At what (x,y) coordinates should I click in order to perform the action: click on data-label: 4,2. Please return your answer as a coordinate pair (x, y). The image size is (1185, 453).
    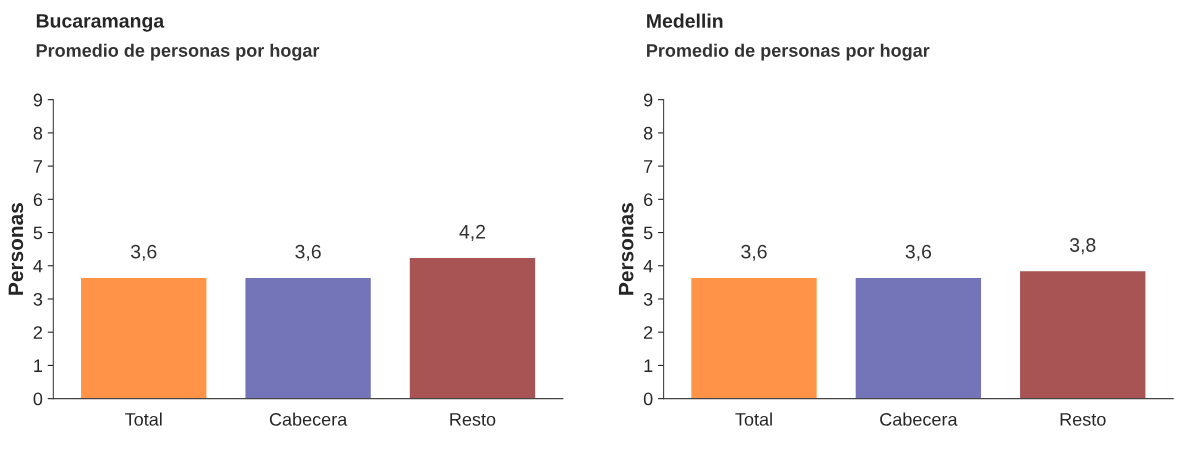
    Looking at the image, I should click on (472, 232).